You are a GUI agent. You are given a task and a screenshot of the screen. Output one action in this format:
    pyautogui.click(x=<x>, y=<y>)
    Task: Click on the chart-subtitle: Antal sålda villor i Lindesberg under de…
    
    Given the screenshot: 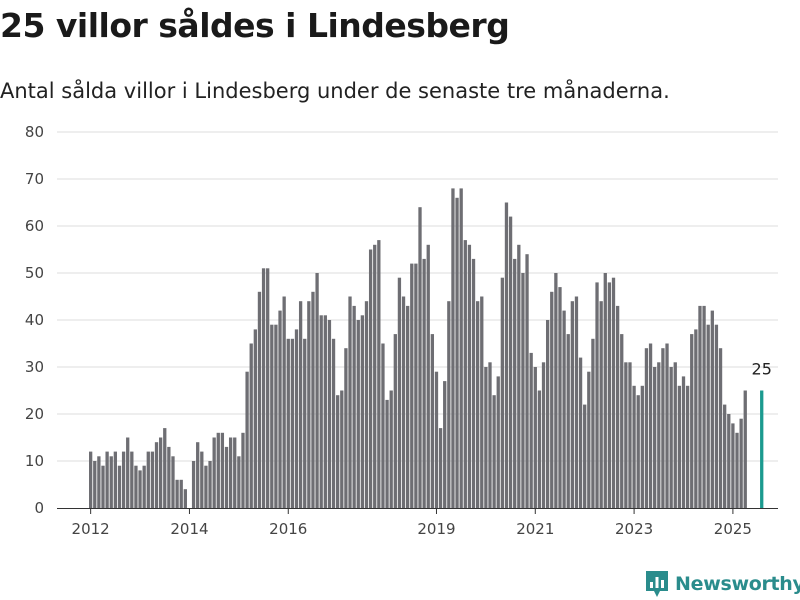 What is the action you would take?
    pyautogui.click(x=335, y=91)
    